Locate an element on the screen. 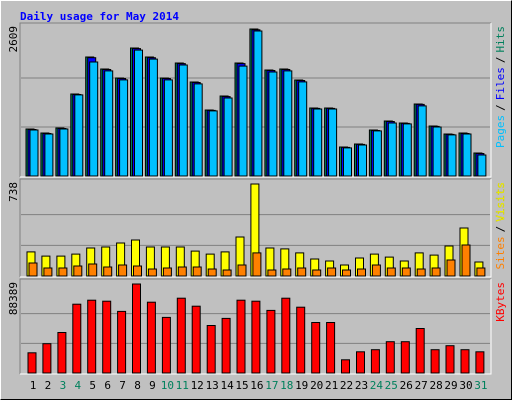 Image resolution: width=512 pixels, height=400 pixels. legend-entry: Pages is located at coordinates (500, 131).